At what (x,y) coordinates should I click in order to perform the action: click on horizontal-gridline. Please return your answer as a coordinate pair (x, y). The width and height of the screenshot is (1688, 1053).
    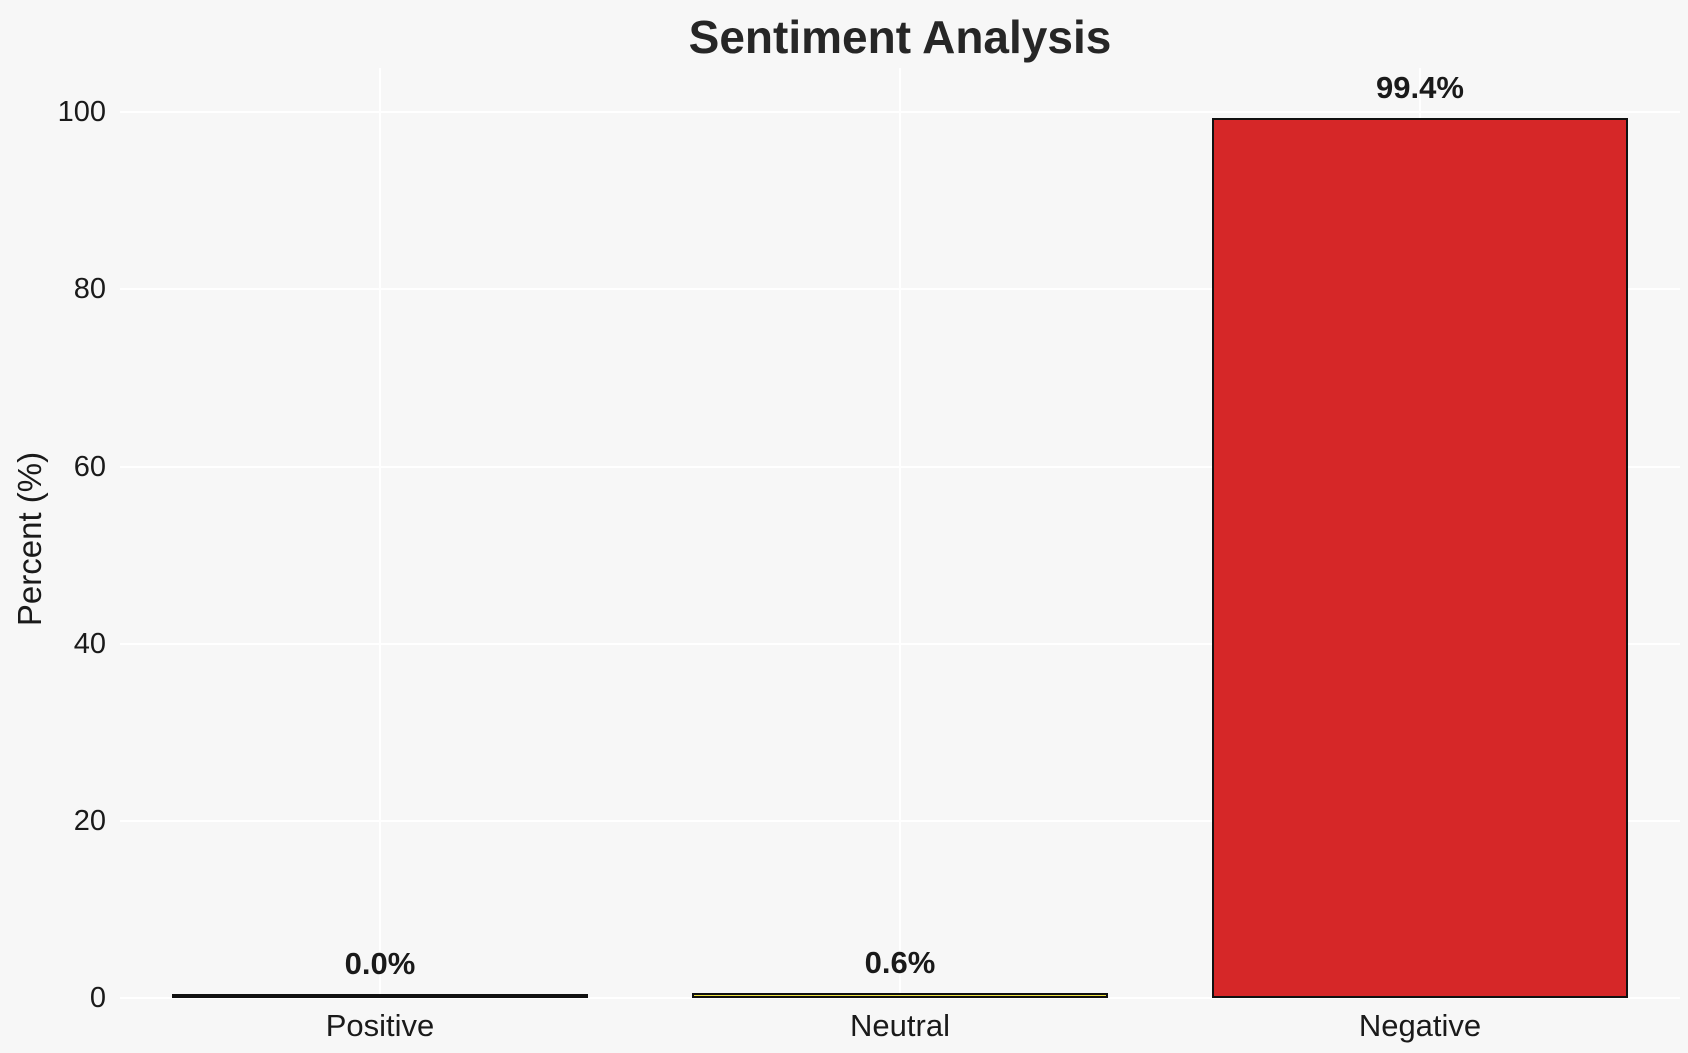
    Looking at the image, I should click on (900, 998).